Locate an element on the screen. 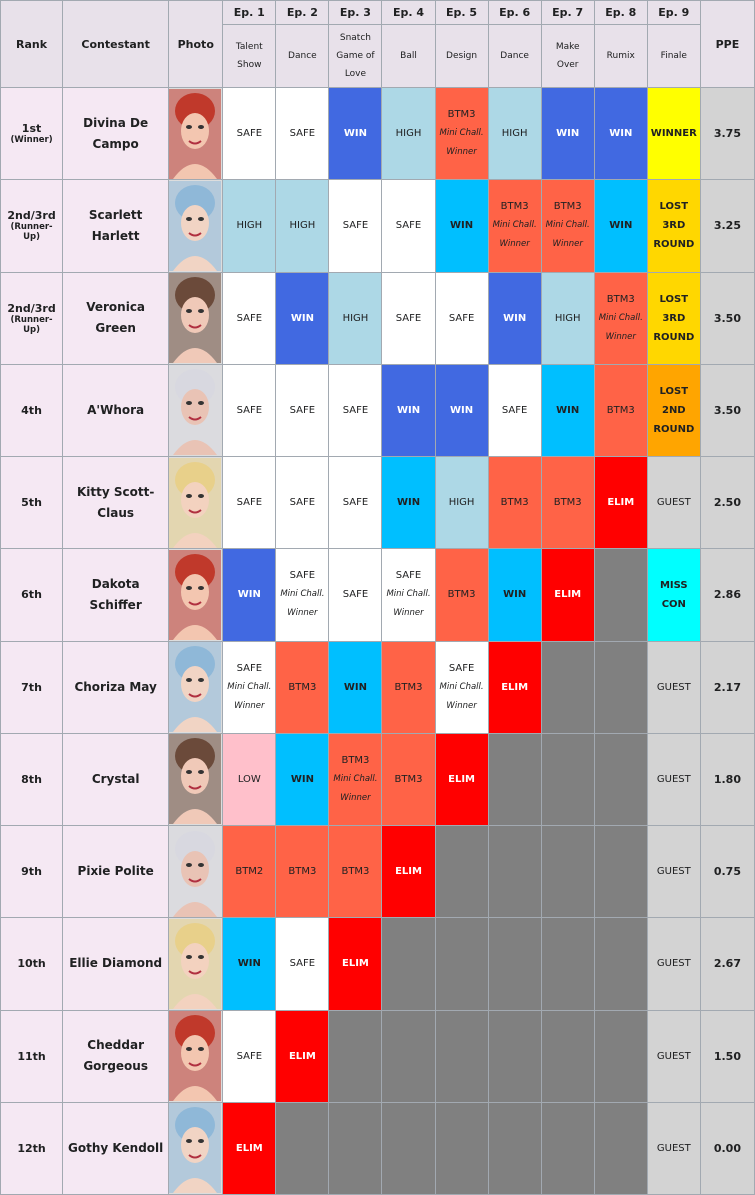 Image resolution: width=755 pixels, height=1195 pixels. rank-cell: 6th is located at coordinates (32, 595).